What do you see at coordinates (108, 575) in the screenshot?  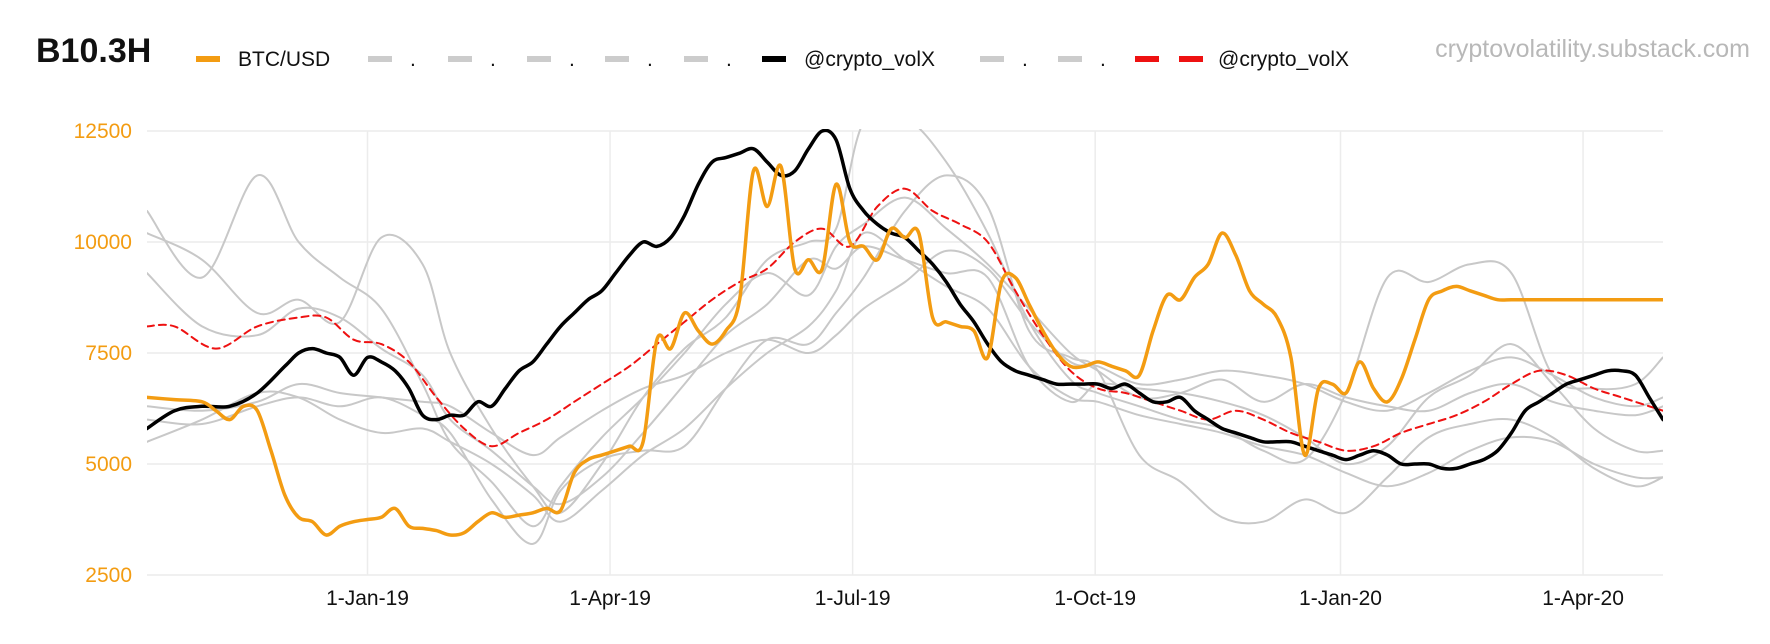 I see `y-tick-label: 2500` at bounding box center [108, 575].